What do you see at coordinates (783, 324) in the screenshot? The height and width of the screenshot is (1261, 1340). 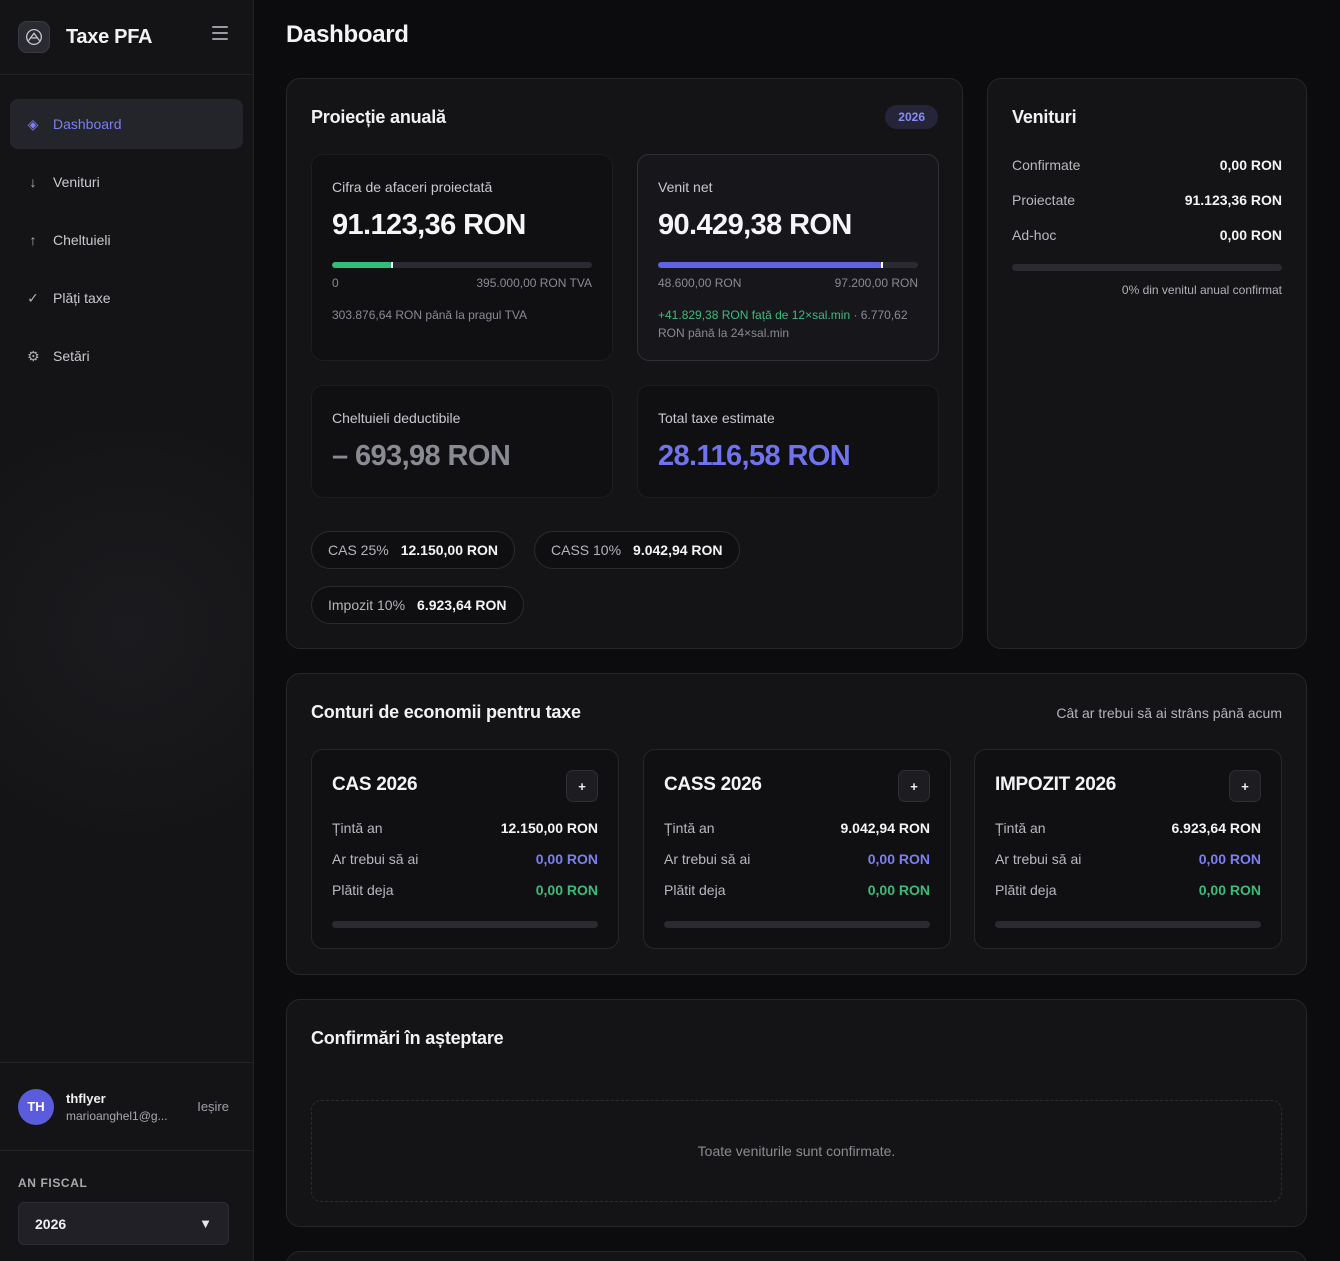 I see `net-income-note-rest: · 6.770,62 RON până la 24×sal.min` at bounding box center [783, 324].